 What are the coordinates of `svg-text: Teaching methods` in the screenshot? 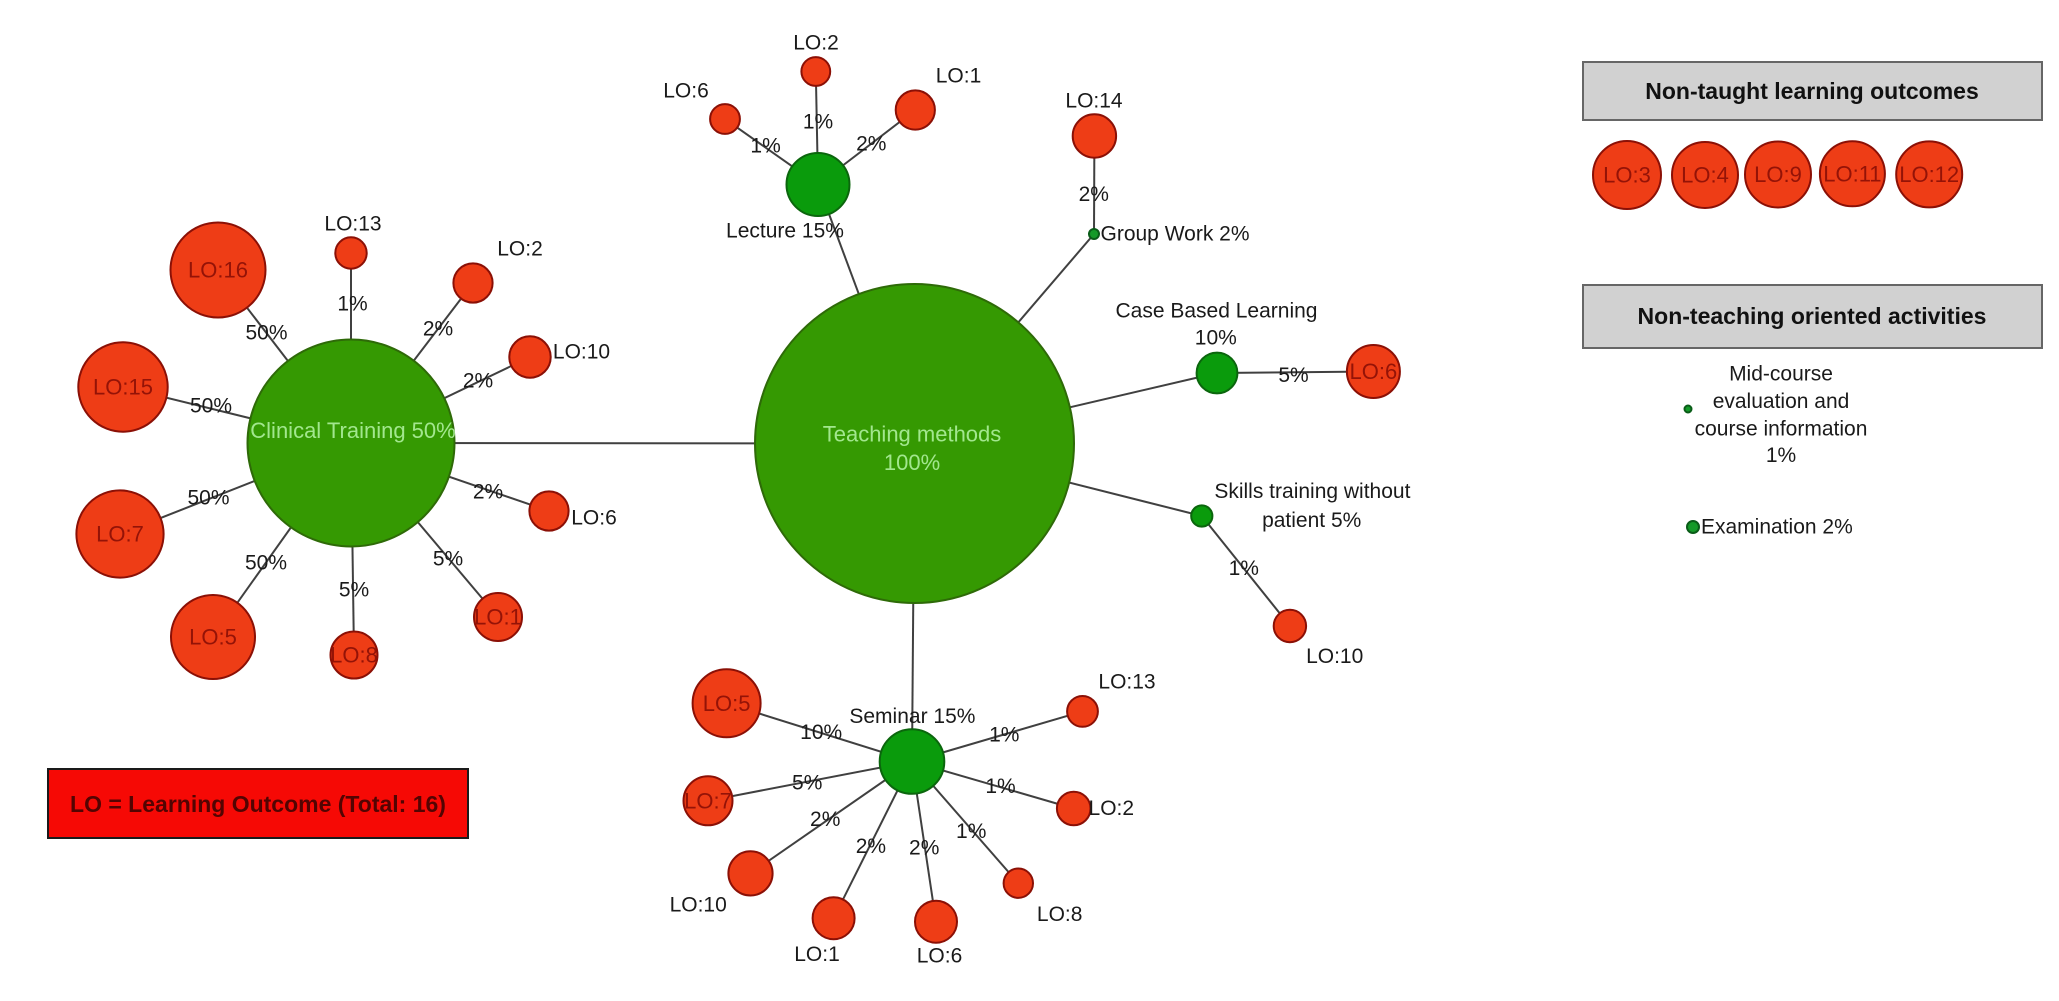 It's located at (912, 434).